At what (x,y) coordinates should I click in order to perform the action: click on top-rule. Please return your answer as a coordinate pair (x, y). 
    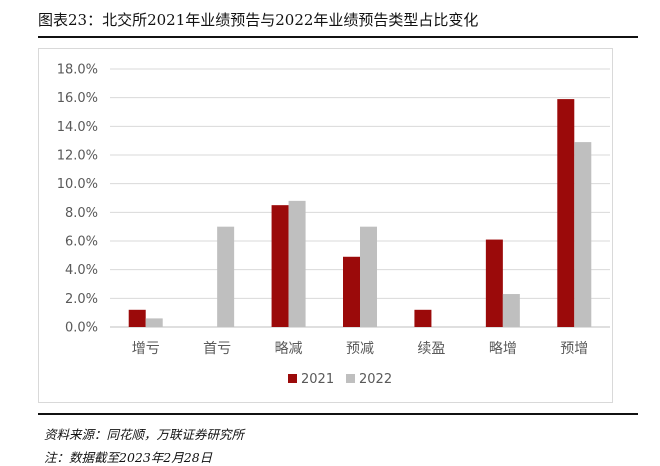
    Looking at the image, I should click on (338, 37).